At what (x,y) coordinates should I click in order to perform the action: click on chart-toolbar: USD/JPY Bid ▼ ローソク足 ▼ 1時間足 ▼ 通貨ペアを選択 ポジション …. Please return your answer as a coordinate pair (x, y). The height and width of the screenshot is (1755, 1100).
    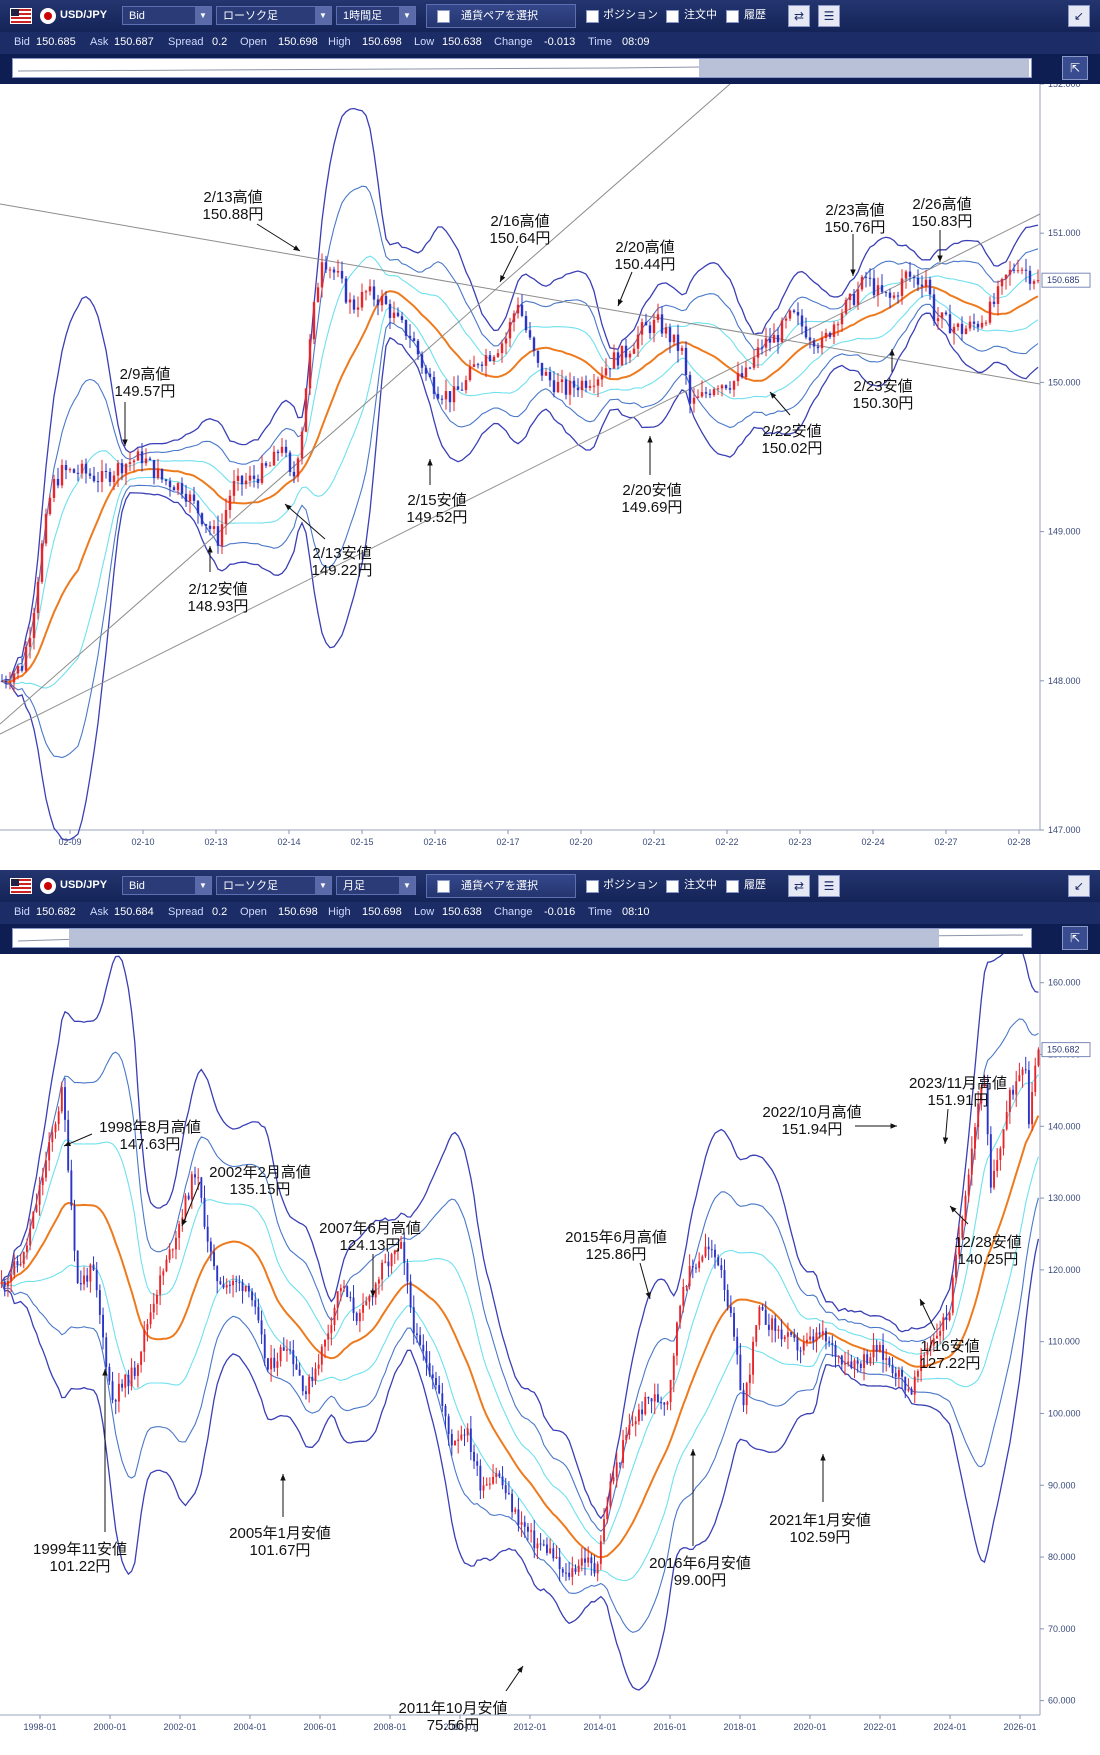
    Looking at the image, I should click on (550, 16).